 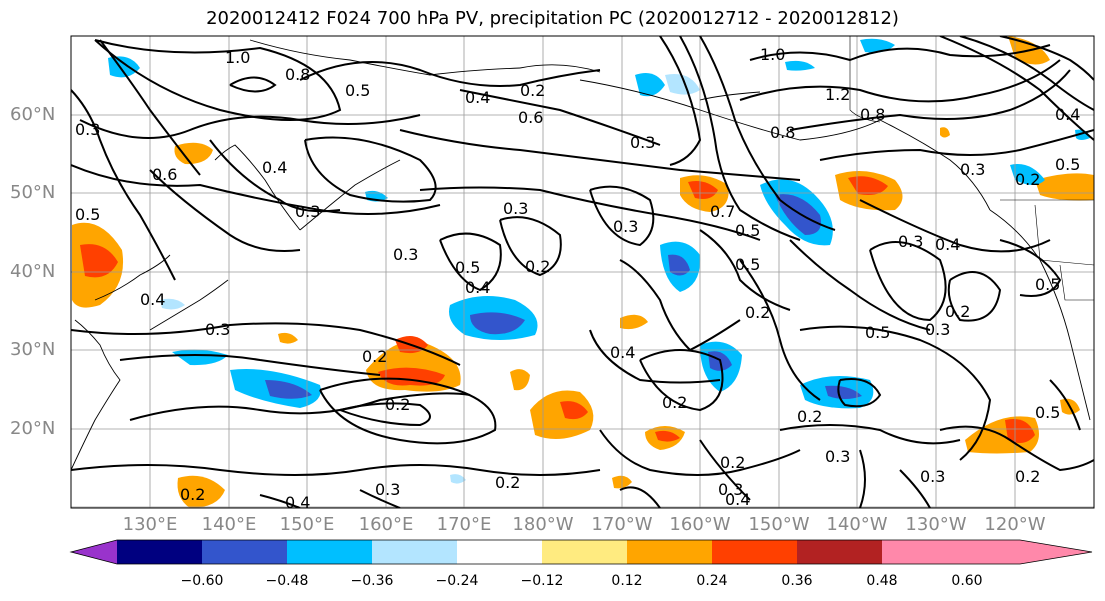 I want to click on colorbar-tick: 0.36, so click(x=797, y=581).